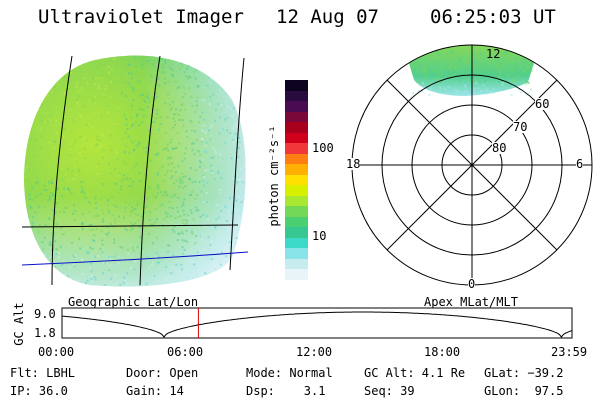  I want to click on sequence-status: Seq: 39, so click(389, 391).